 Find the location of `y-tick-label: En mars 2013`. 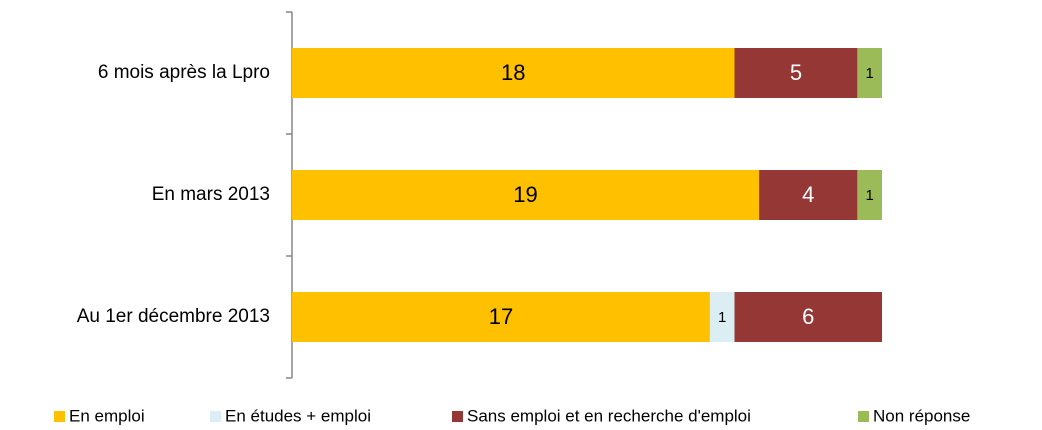

y-tick-label: En mars 2013 is located at coordinates (211, 194).